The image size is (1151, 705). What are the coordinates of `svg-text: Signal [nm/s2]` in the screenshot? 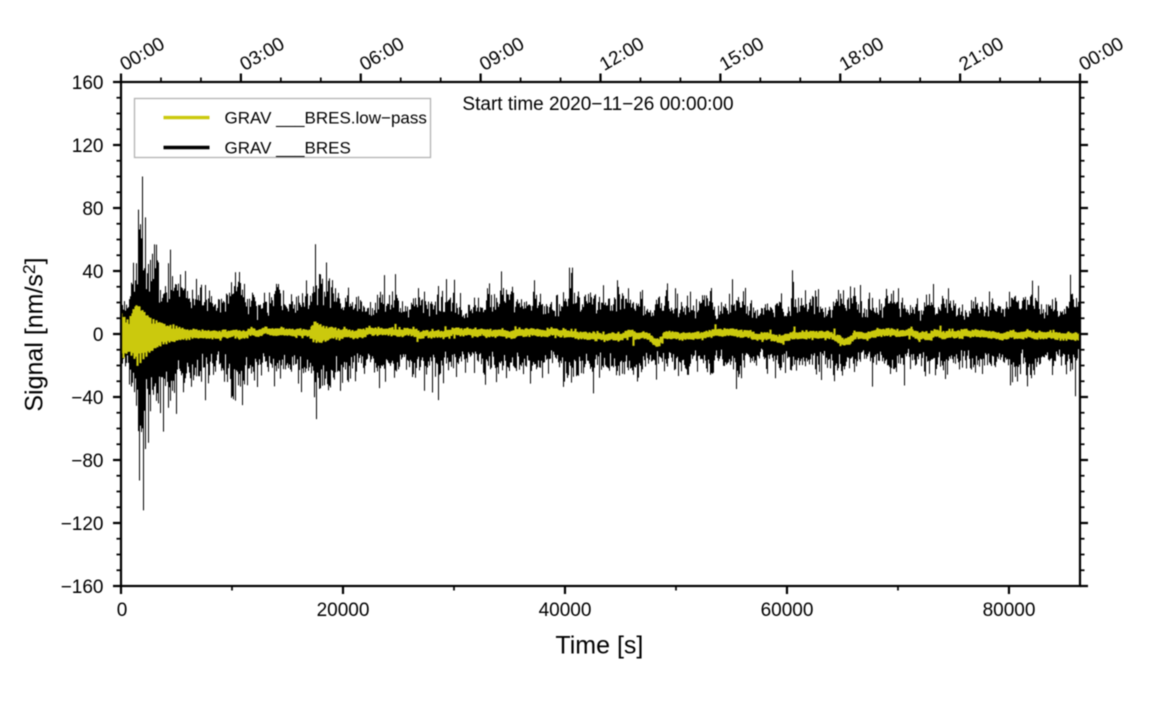 It's located at (34, 334).